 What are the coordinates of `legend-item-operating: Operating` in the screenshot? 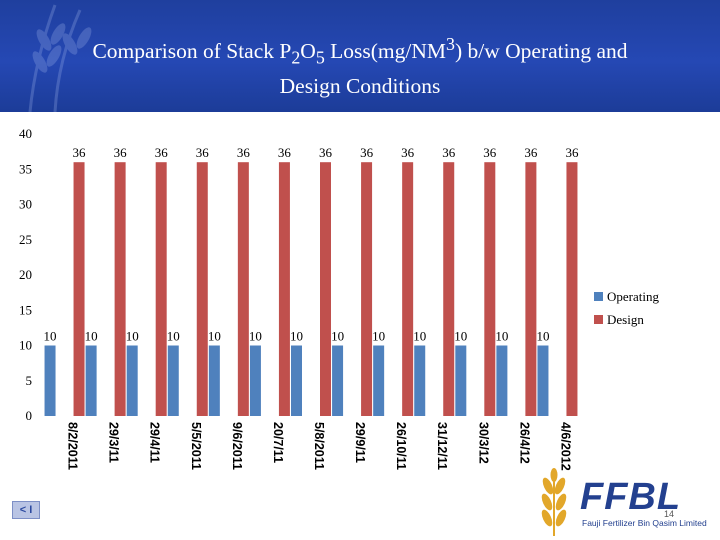 It's located at (626, 296).